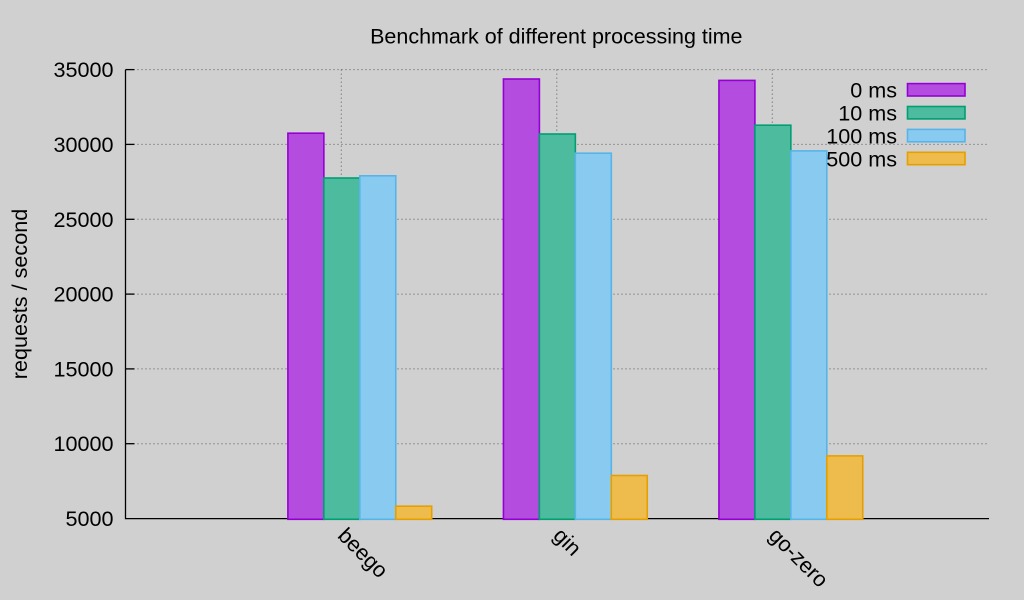  I want to click on svg-text: requests / second, so click(19, 294).